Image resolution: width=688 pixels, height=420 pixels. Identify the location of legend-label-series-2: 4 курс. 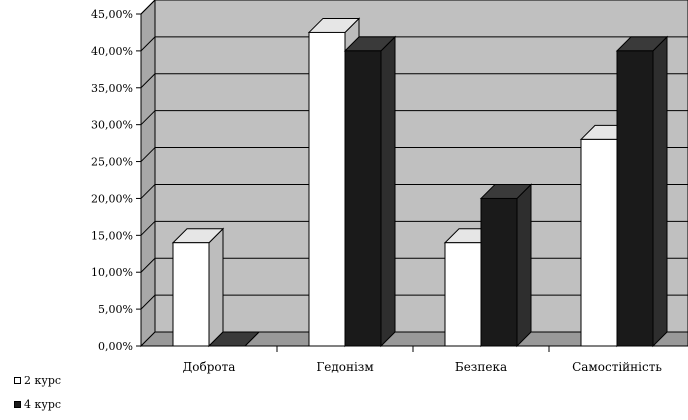
(43, 404).